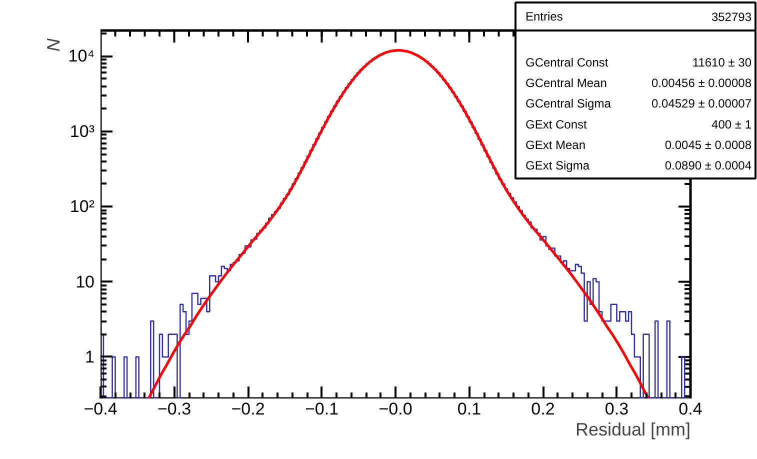  What do you see at coordinates (82, 131) in the screenshot?
I see `y-tick-label: 10³` at bounding box center [82, 131].